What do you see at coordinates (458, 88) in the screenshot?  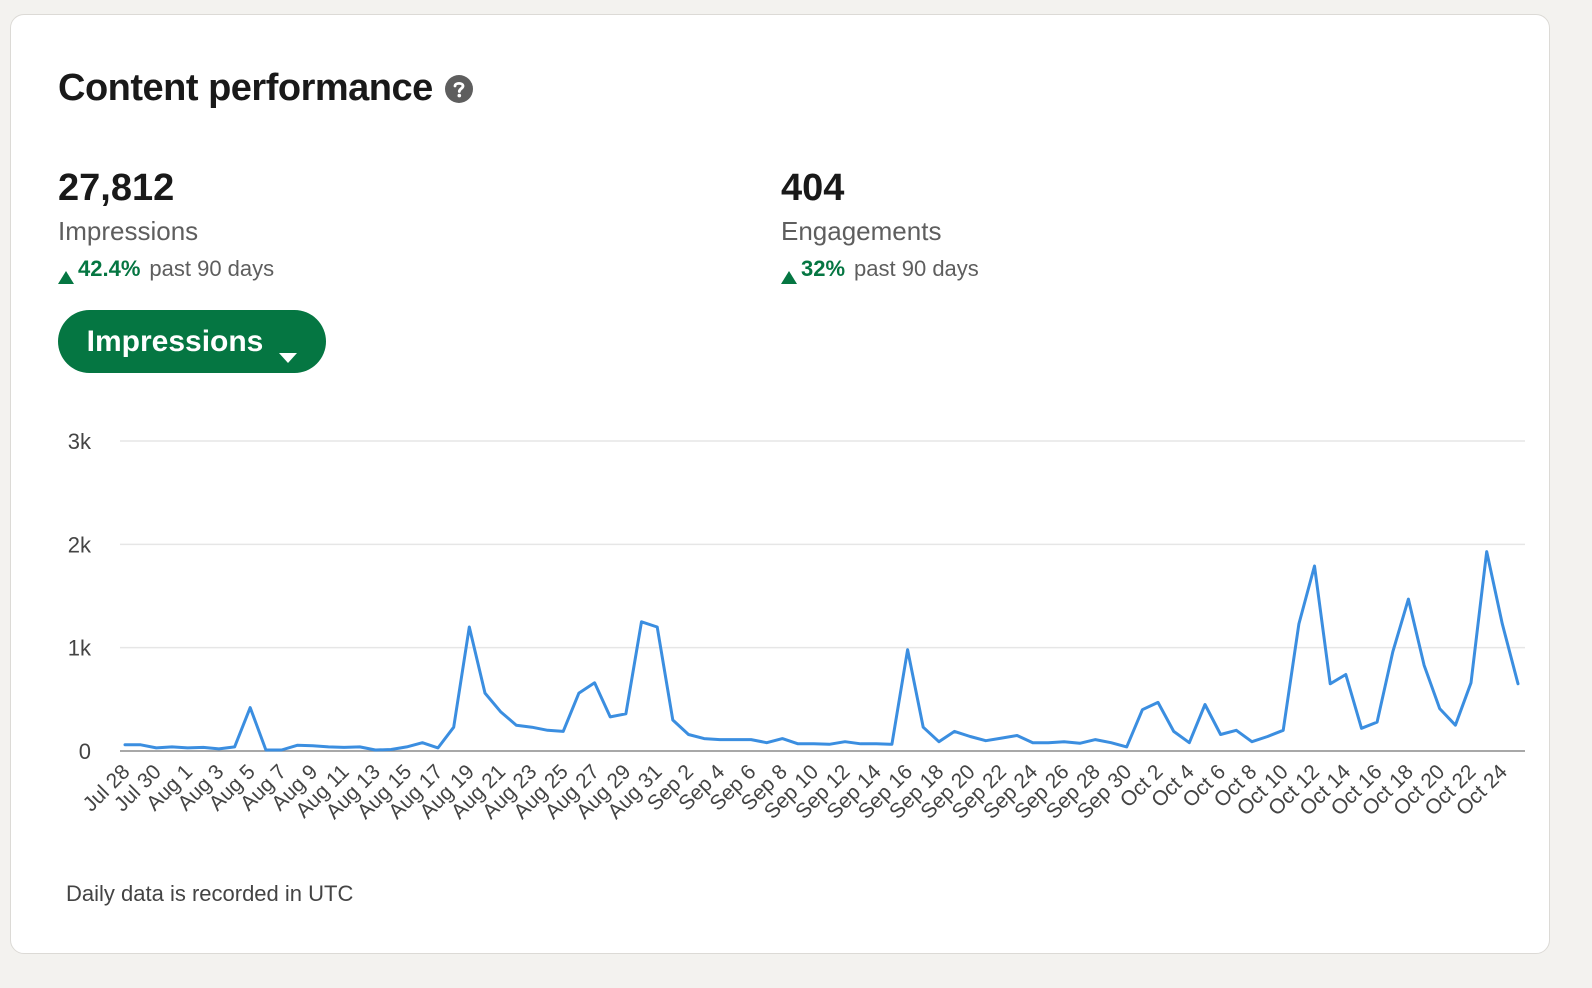 I see `question-circle-icon` at bounding box center [458, 88].